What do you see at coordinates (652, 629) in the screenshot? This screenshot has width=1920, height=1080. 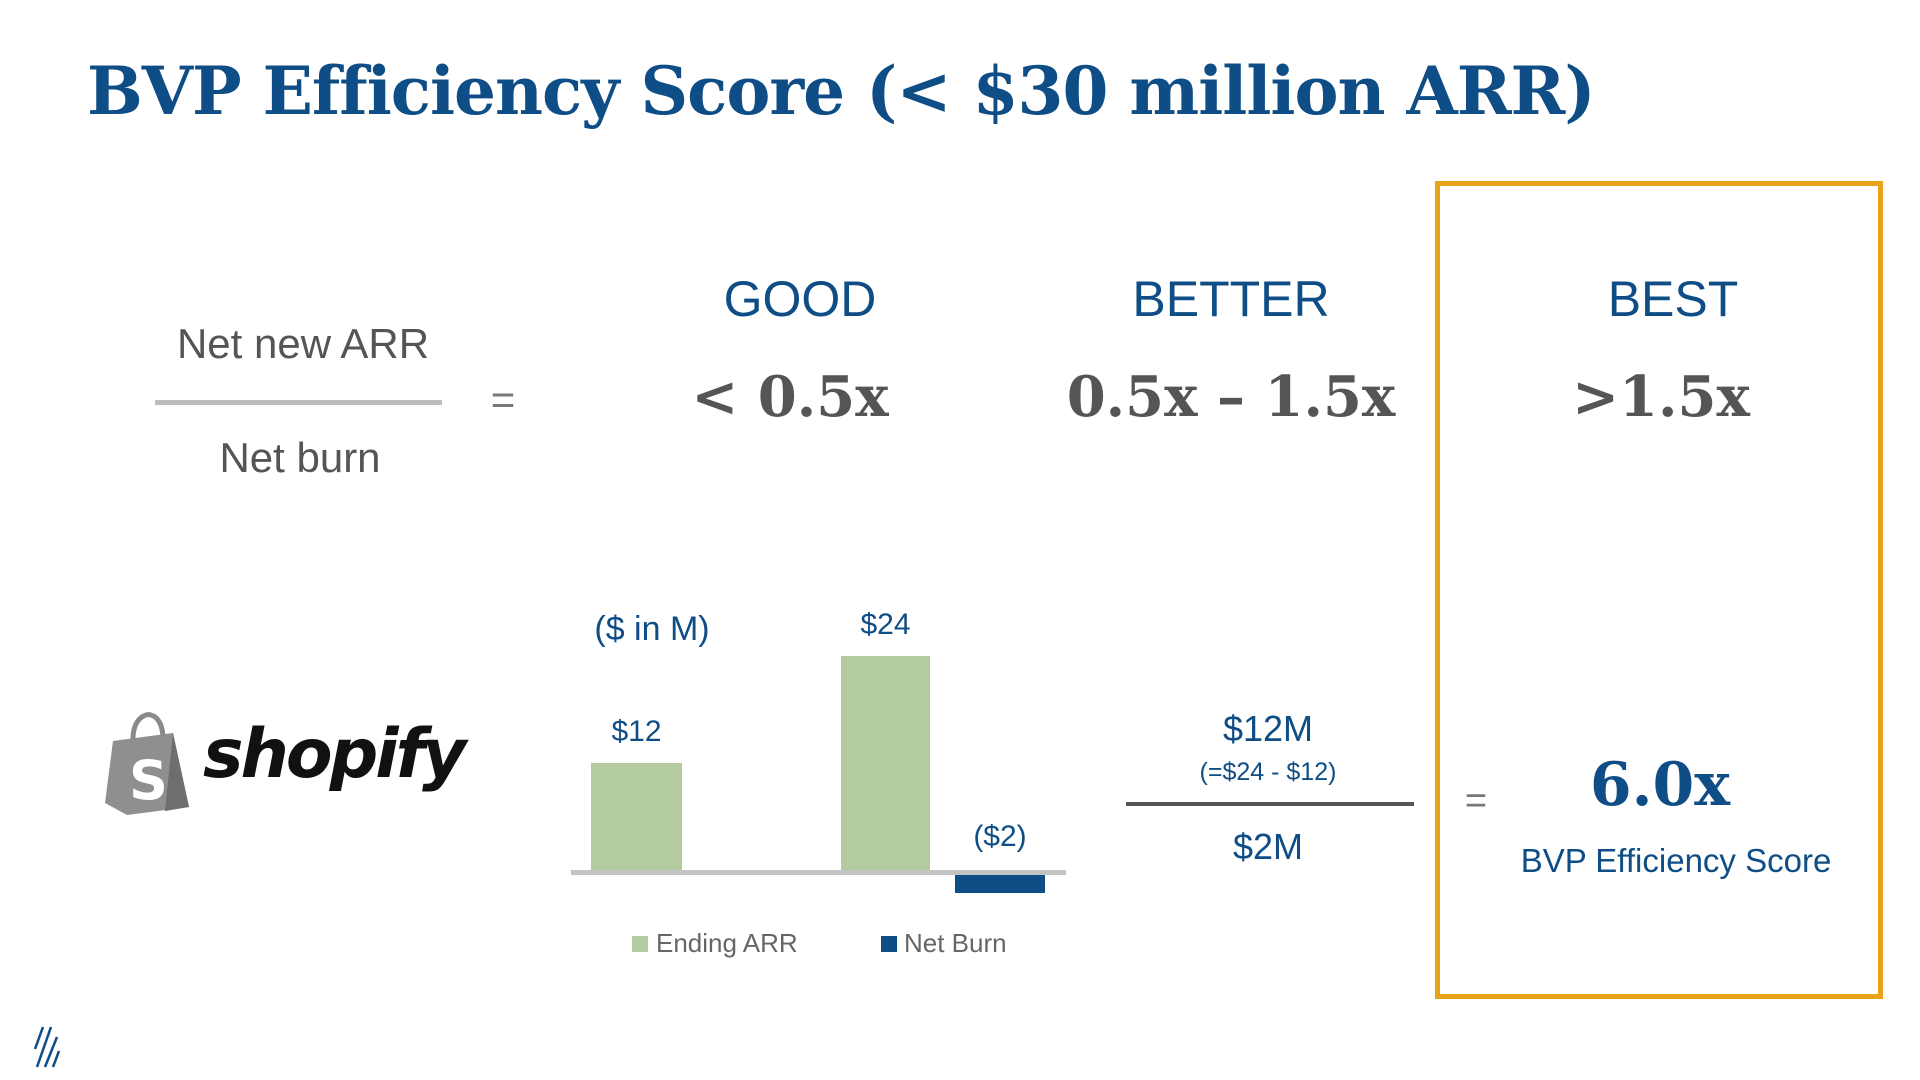 I see `chart-unit-label: ($ in M)` at bounding box center [652, 629].